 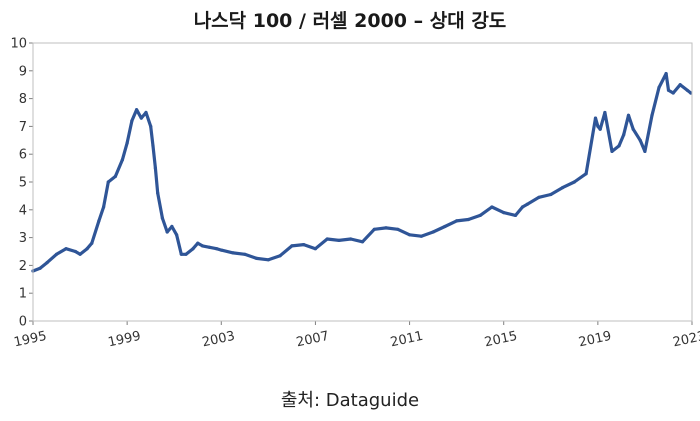 What do you see at coordinates (686, 340) in the screenshot?
I see `x-tick-label: 2023` at bounding box center [686, 340].